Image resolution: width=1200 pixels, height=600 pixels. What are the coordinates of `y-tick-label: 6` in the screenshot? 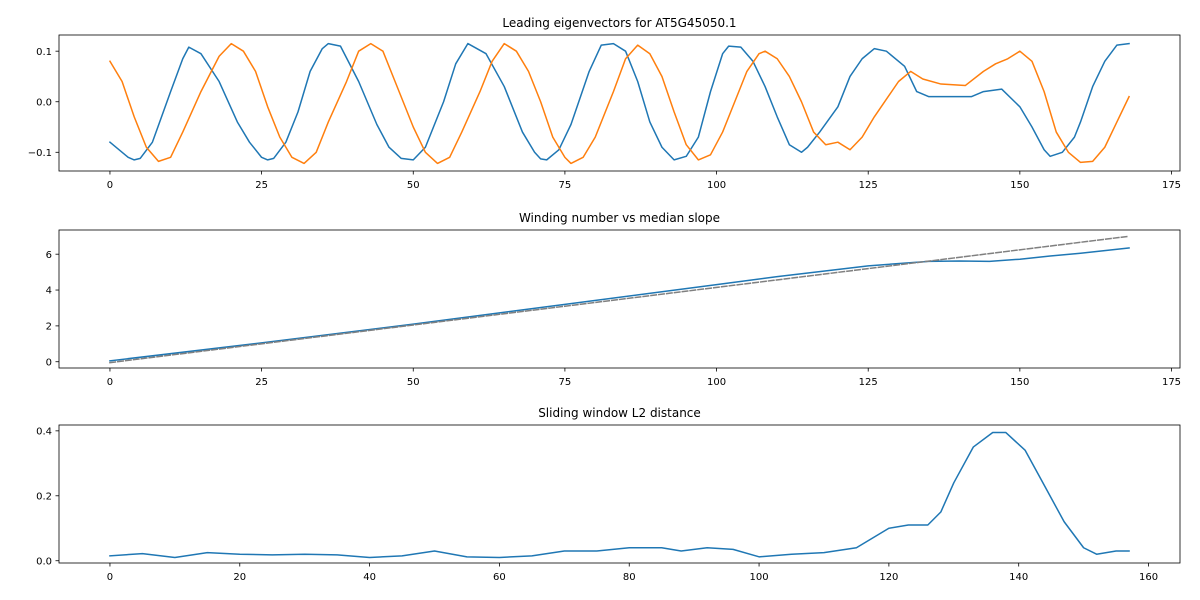 It's located at (49, 255).